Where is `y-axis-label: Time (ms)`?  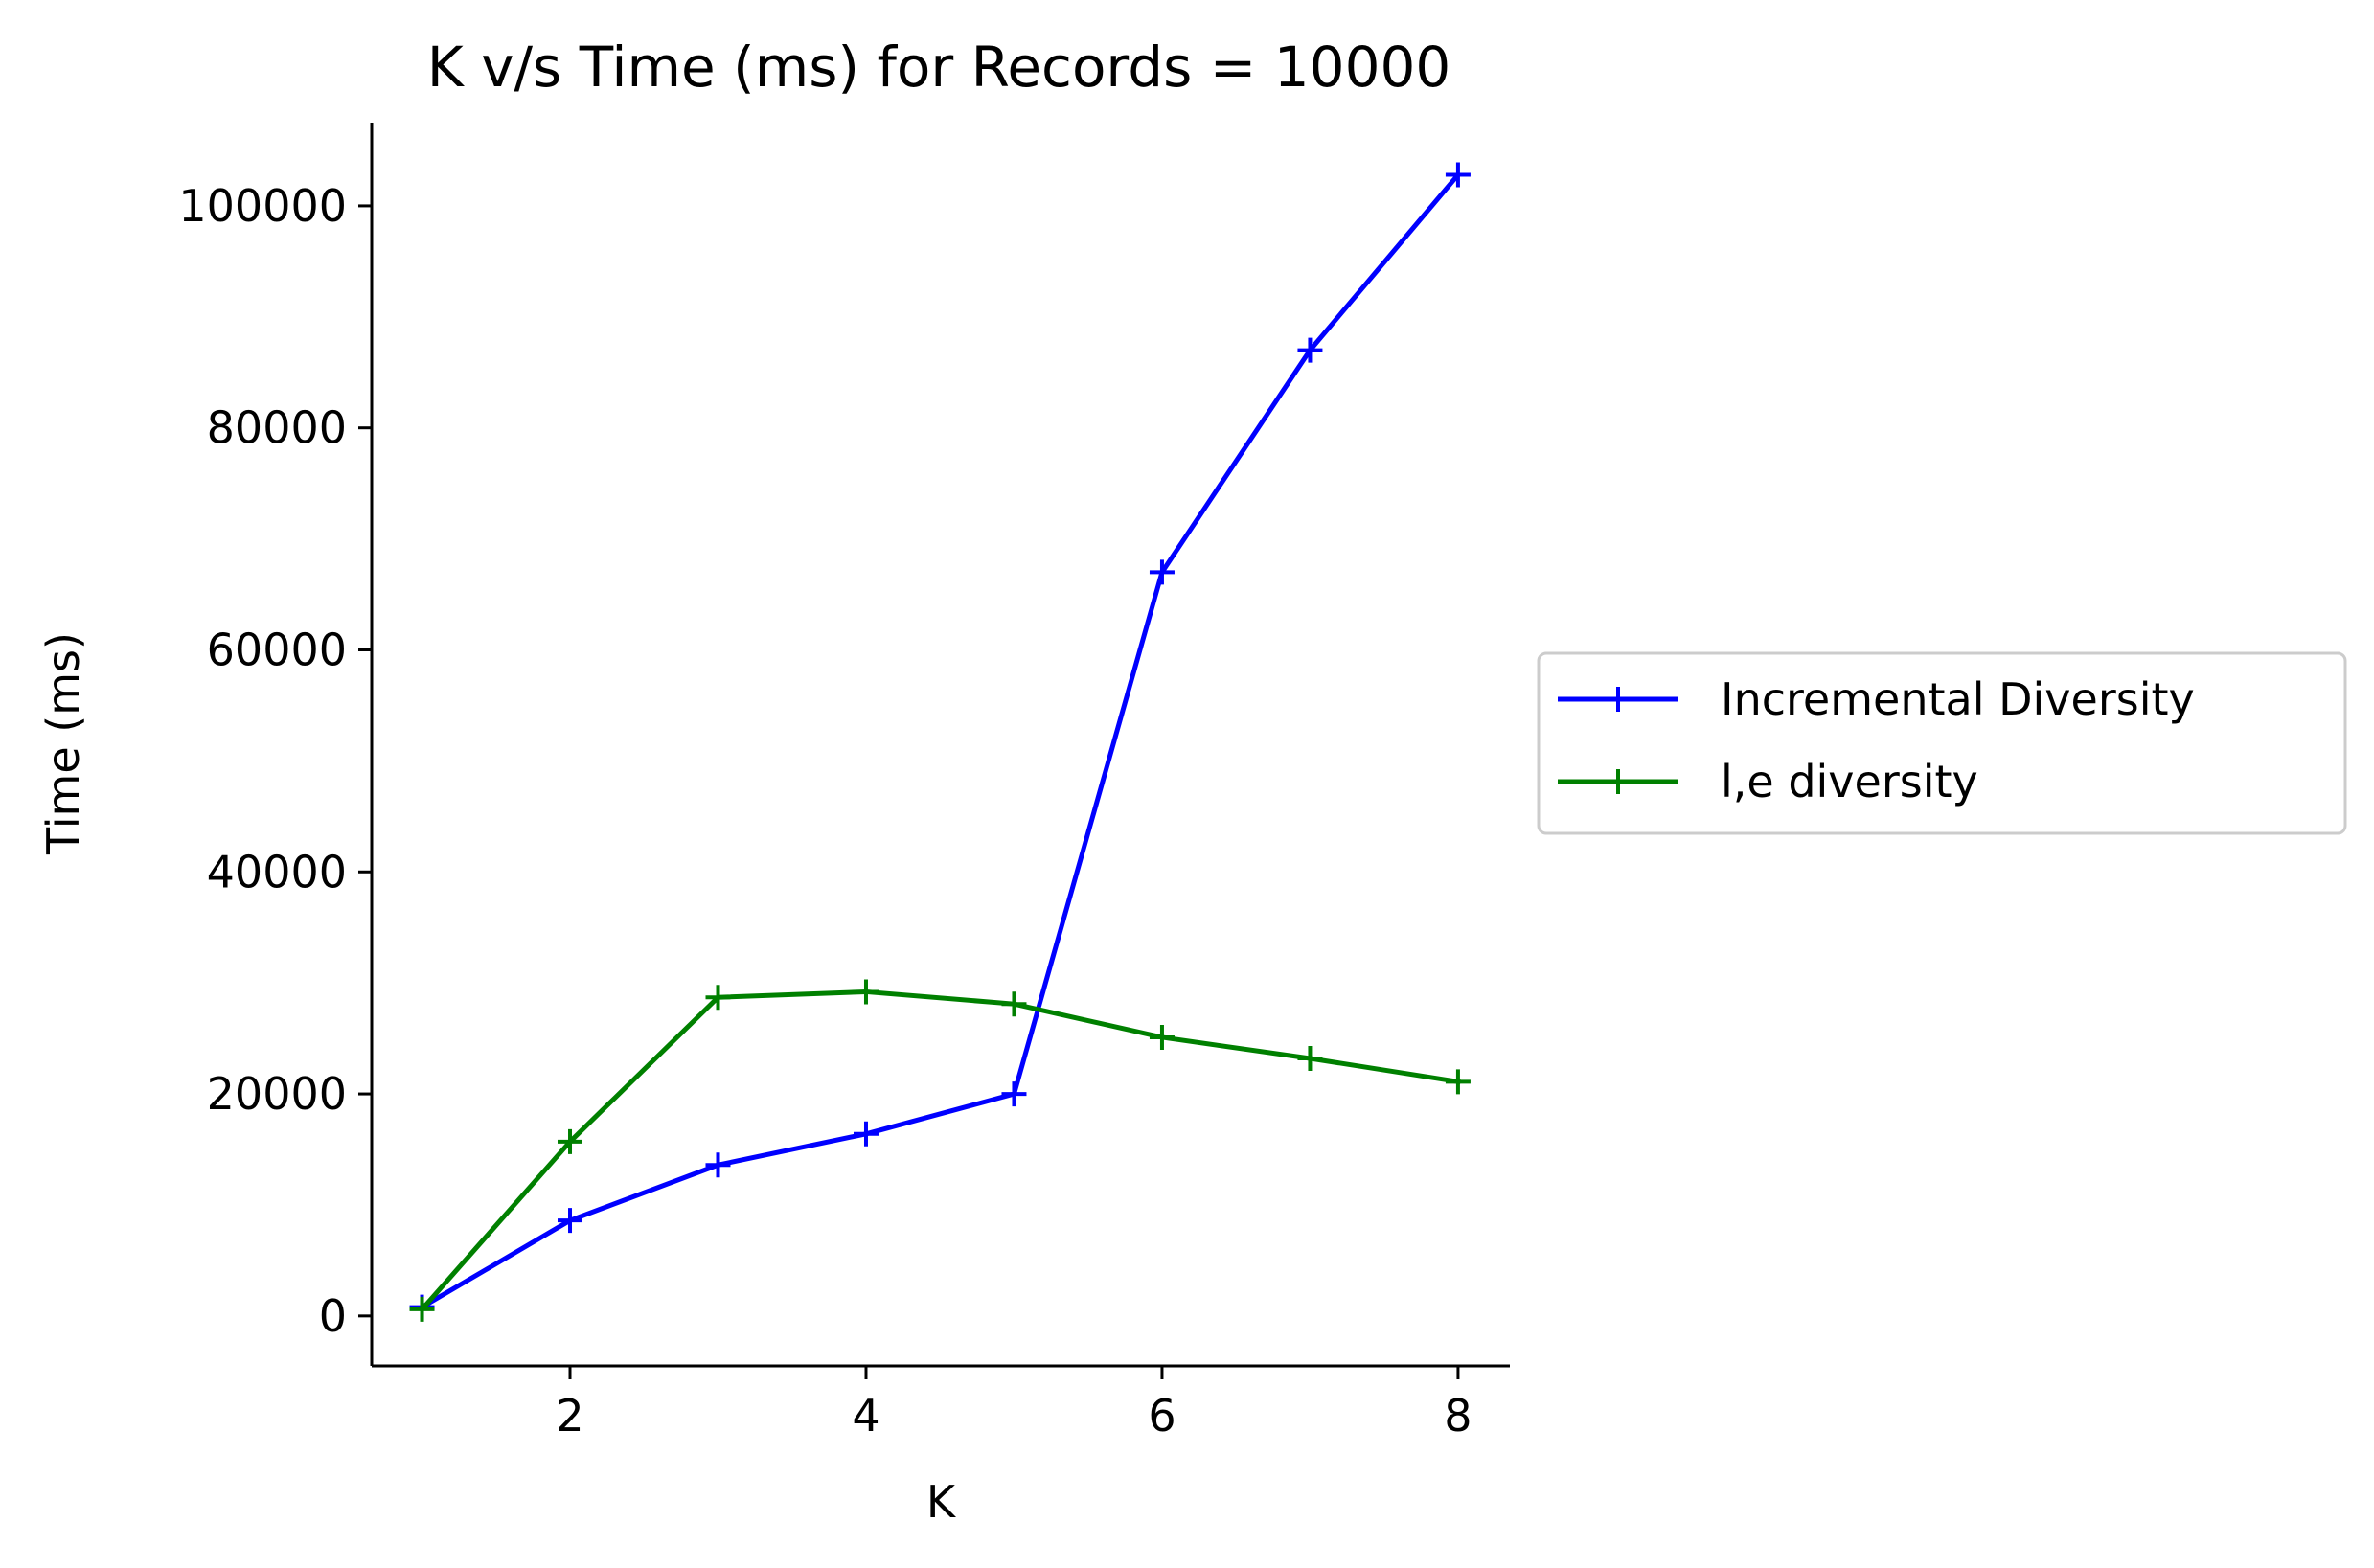
y-axis-label: Time (ms) is located at coordinates (63, 744).